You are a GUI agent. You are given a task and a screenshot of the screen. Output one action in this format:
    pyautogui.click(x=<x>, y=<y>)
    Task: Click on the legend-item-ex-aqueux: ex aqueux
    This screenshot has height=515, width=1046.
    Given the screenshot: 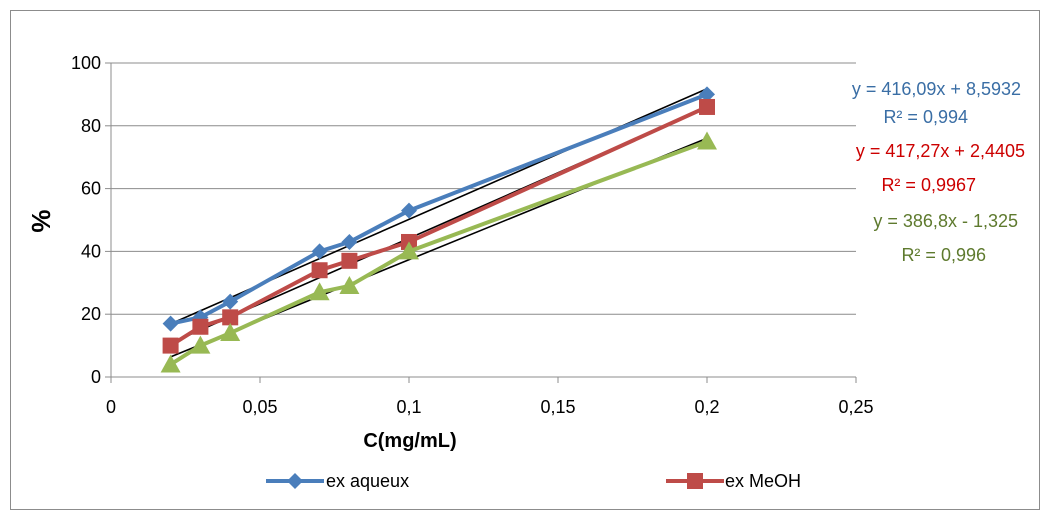 What is the action you would take?
    pyautogui.click(x=337, y=481)
    